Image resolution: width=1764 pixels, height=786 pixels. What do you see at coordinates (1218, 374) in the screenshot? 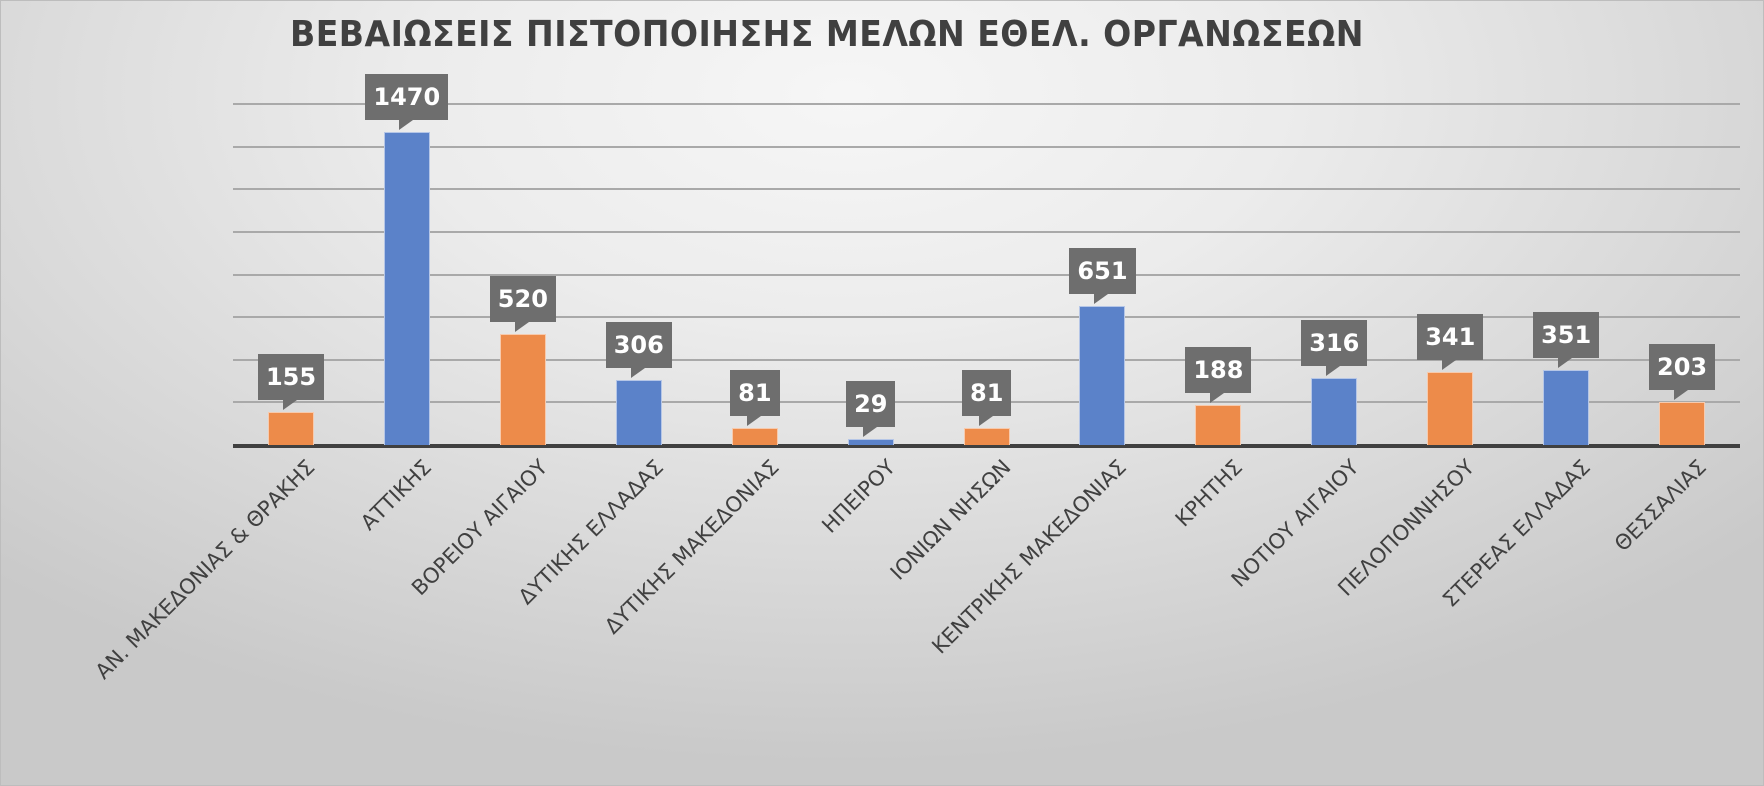
I see `data-label: 188` at bounding box center [1218, 374].